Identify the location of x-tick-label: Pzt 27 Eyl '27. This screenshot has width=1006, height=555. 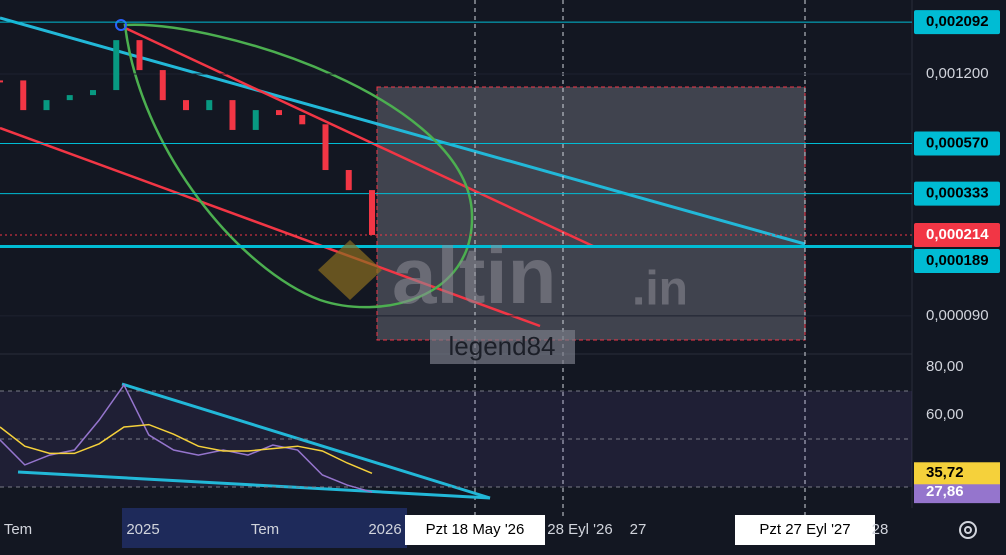
(804, 529).